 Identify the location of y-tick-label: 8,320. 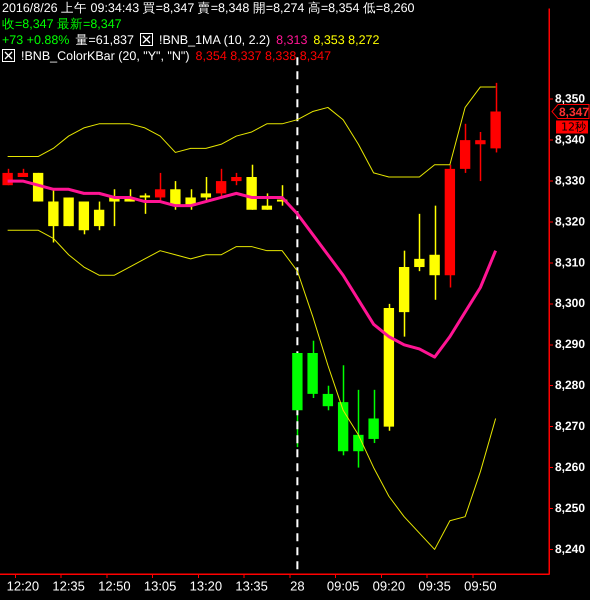
(570, 221).